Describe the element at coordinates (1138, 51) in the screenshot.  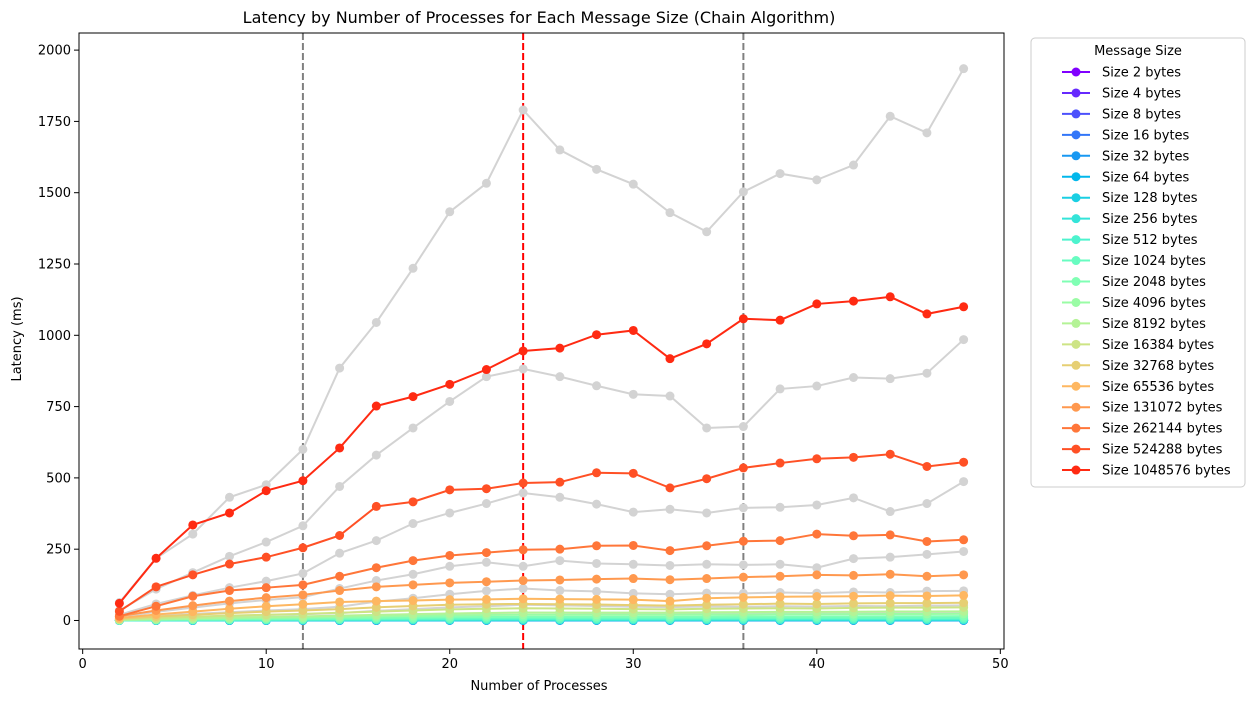
I see `legend-title: Message Size` at that location.